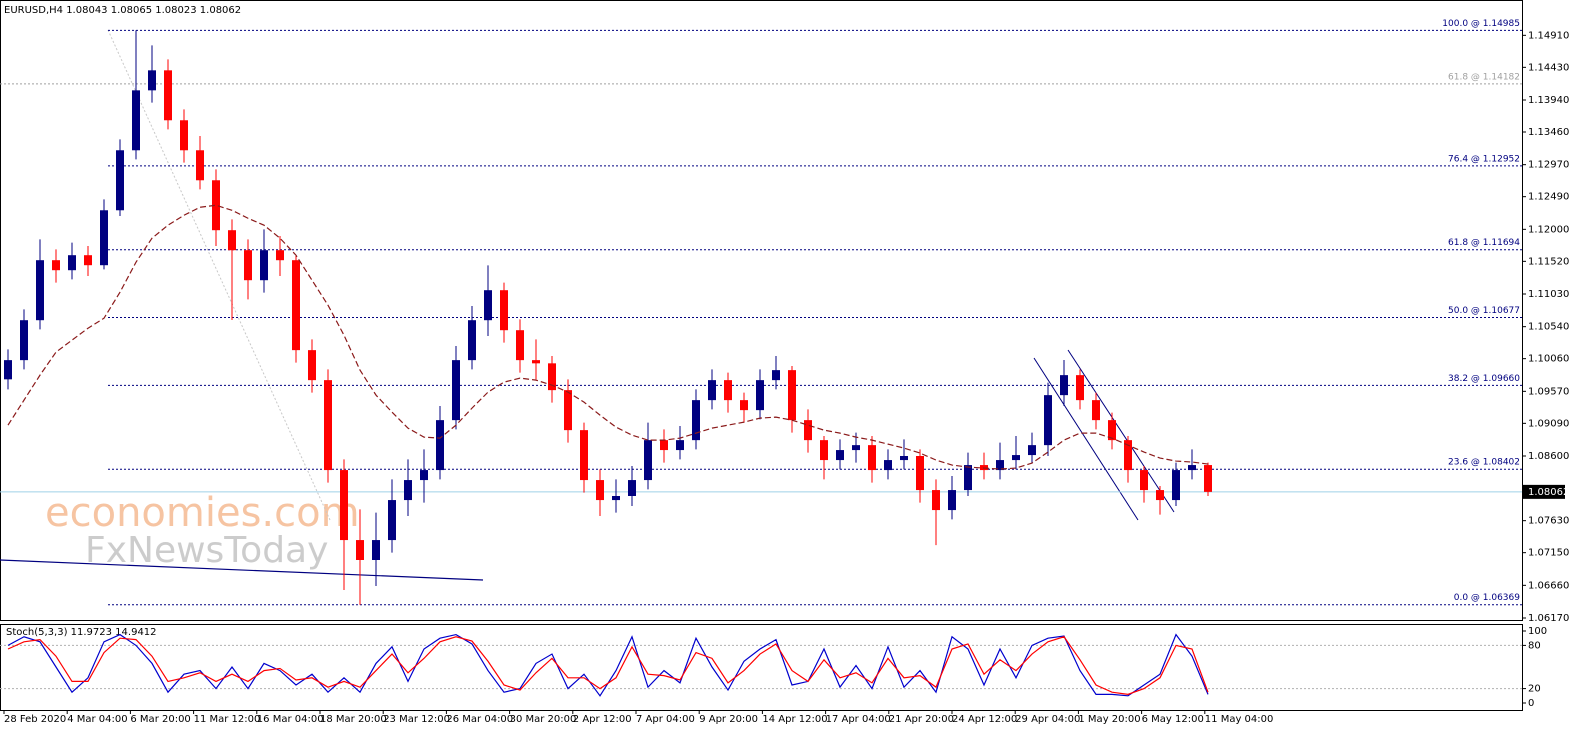 This screenshot has width=1596, height=747. I want to click on x-tick-label: 30 Mar 20:00, so click(543, 719).